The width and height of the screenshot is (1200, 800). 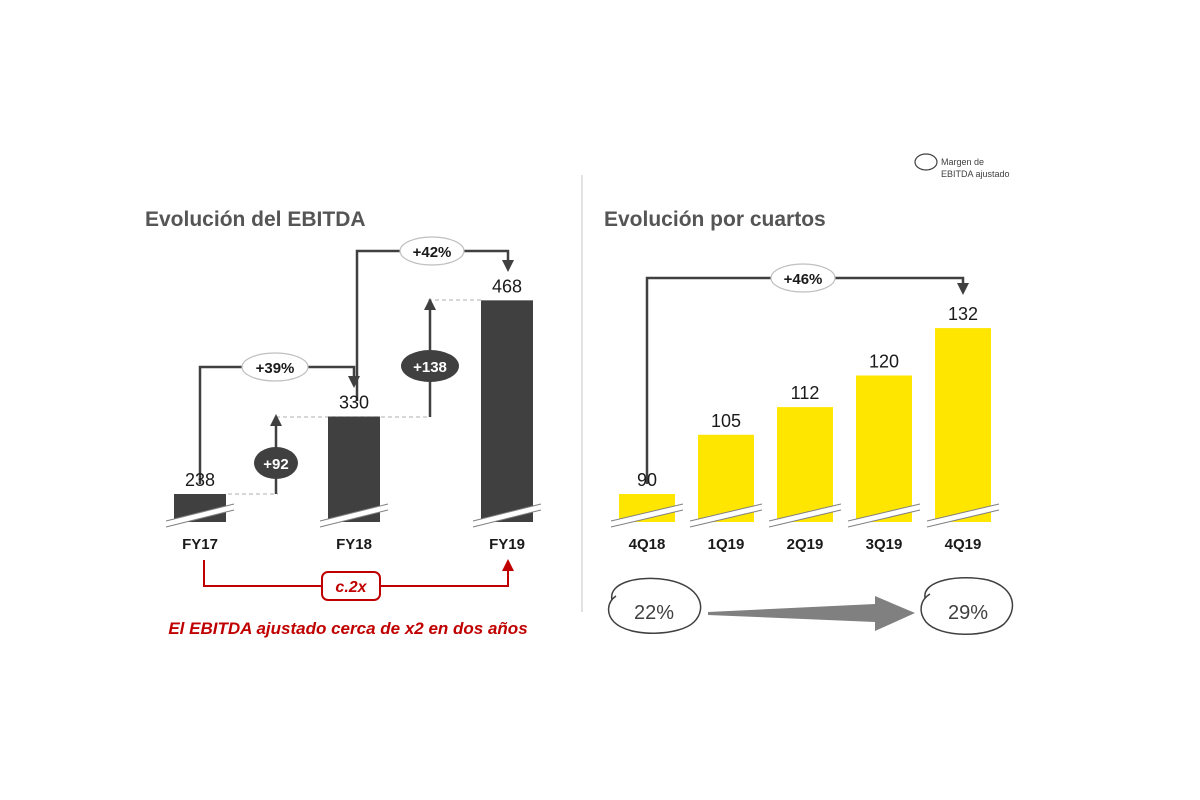 I want to click on multiple-label: c.2x, so click(x=351, y=587).